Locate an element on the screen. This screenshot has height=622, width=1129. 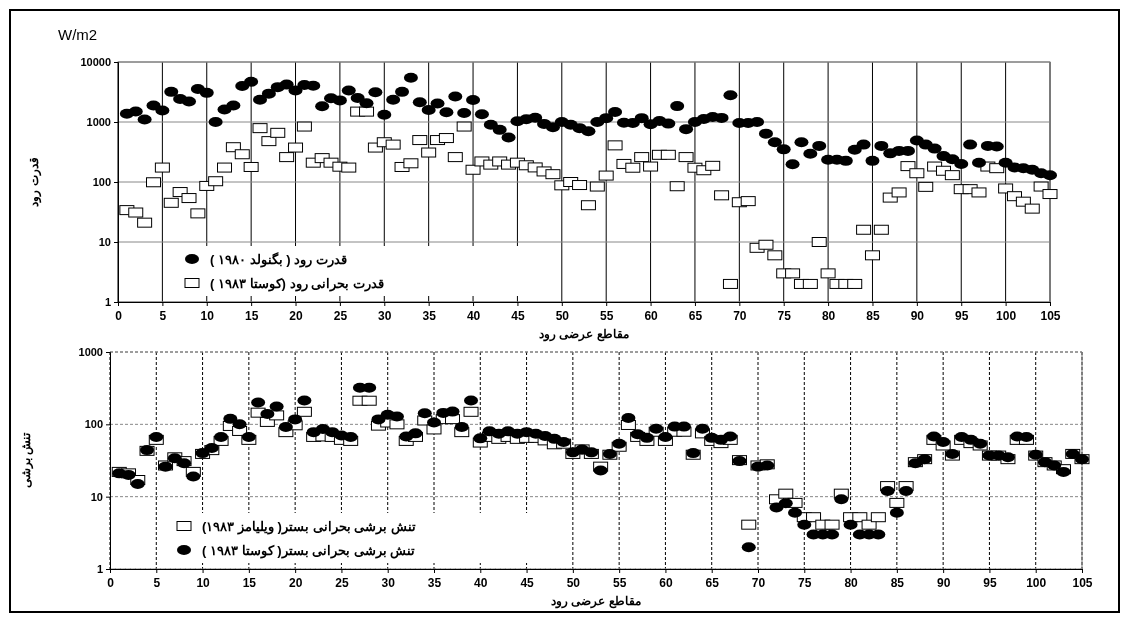
y-axis-title: تنش برشی is located at coordinates (26, 460).